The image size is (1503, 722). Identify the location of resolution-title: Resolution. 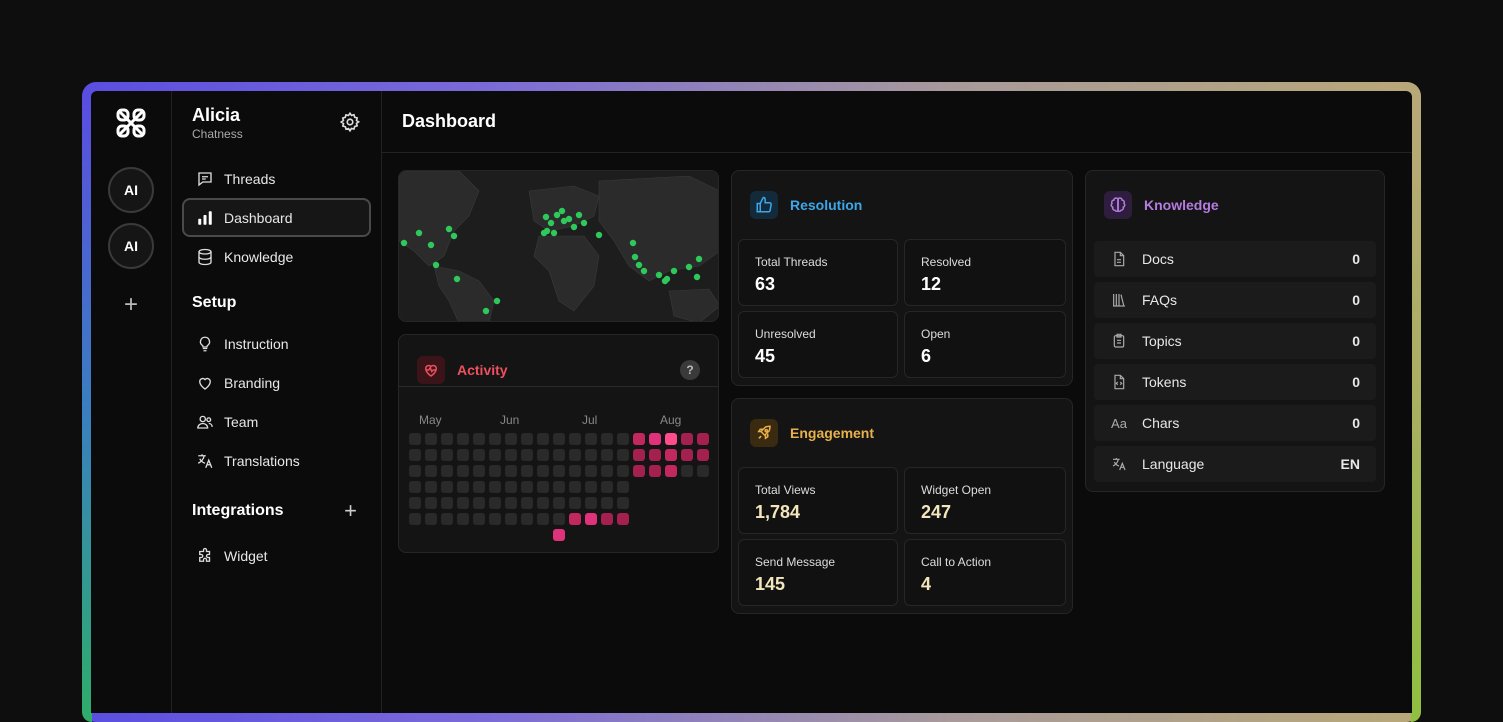
(826, 205).